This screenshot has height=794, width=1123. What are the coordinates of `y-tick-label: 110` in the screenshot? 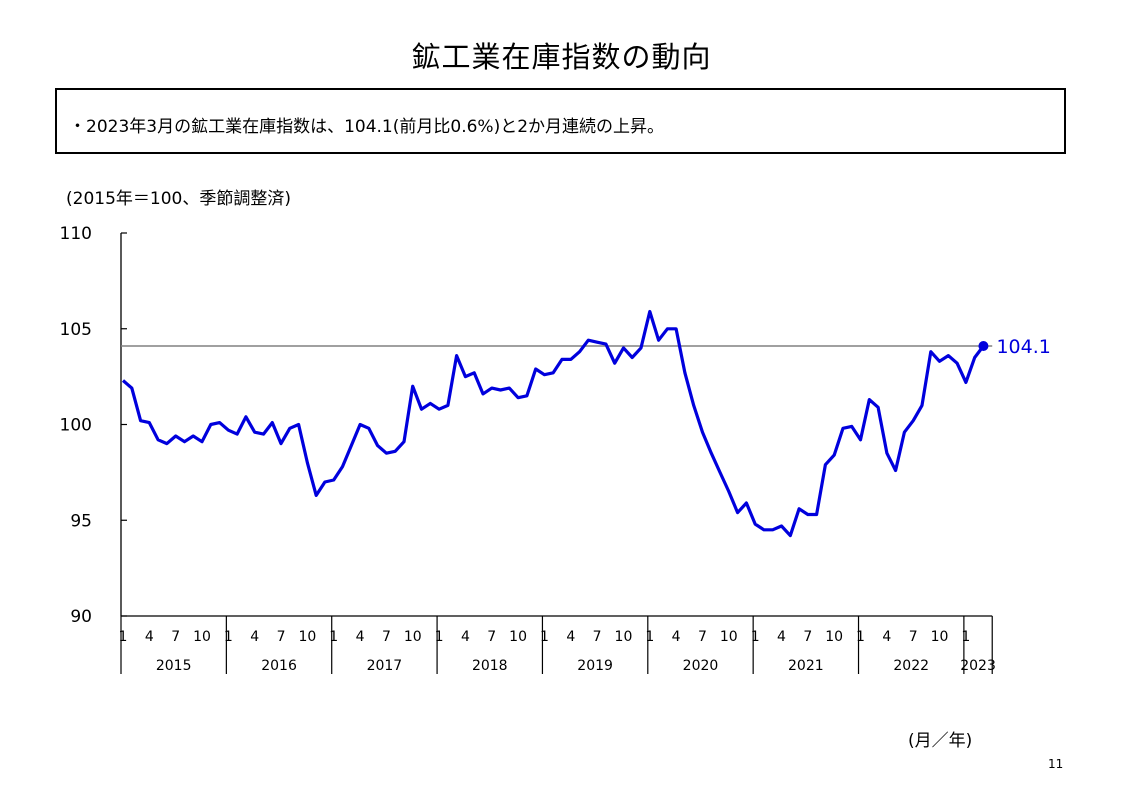 It's located at (76, 234).